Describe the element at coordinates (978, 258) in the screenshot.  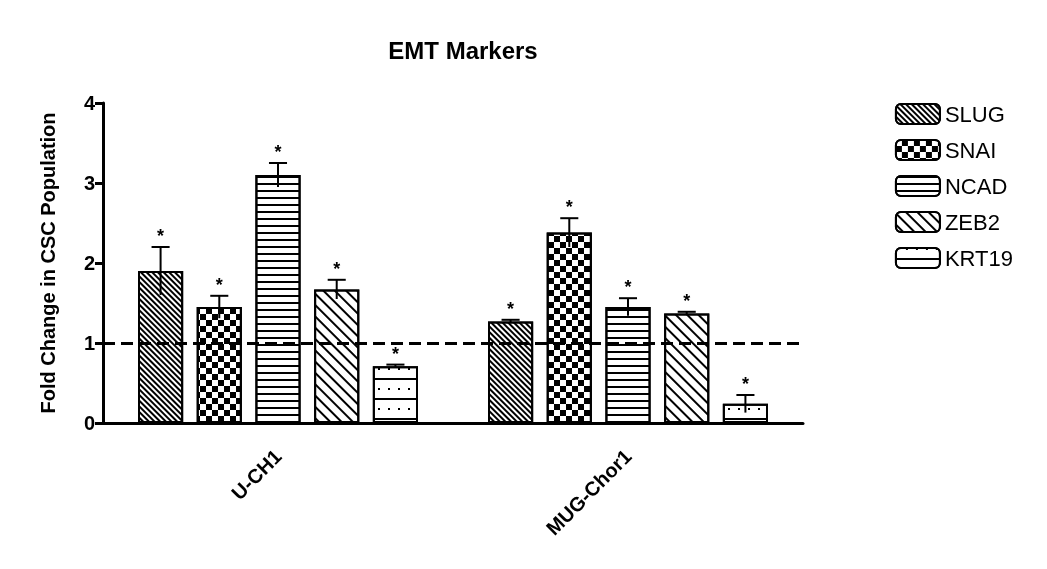
I see `legend-label: KRT19` at that location.